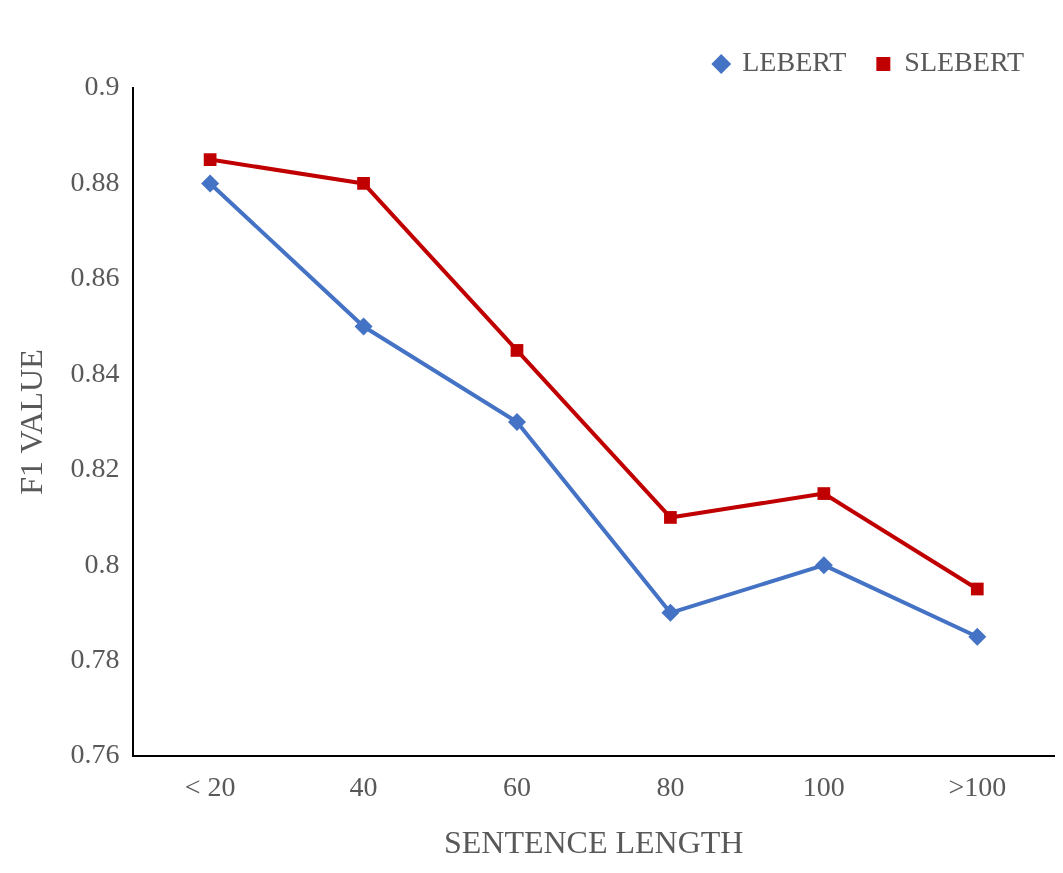  I want to click on x-tick-label: 60, so click(516, 787).